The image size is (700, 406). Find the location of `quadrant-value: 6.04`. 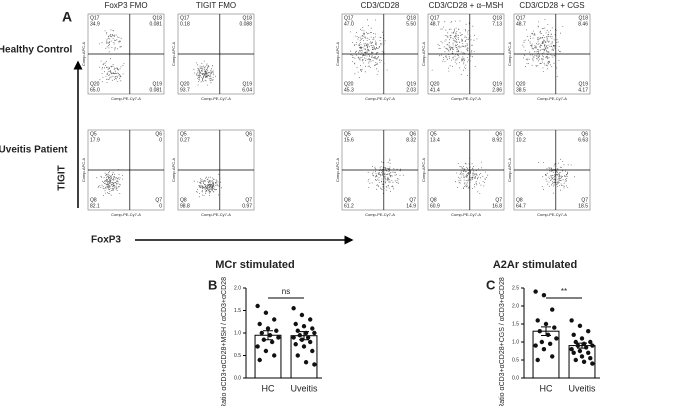

quadrant-value: 6.04 is located at coordinates (247, 90).